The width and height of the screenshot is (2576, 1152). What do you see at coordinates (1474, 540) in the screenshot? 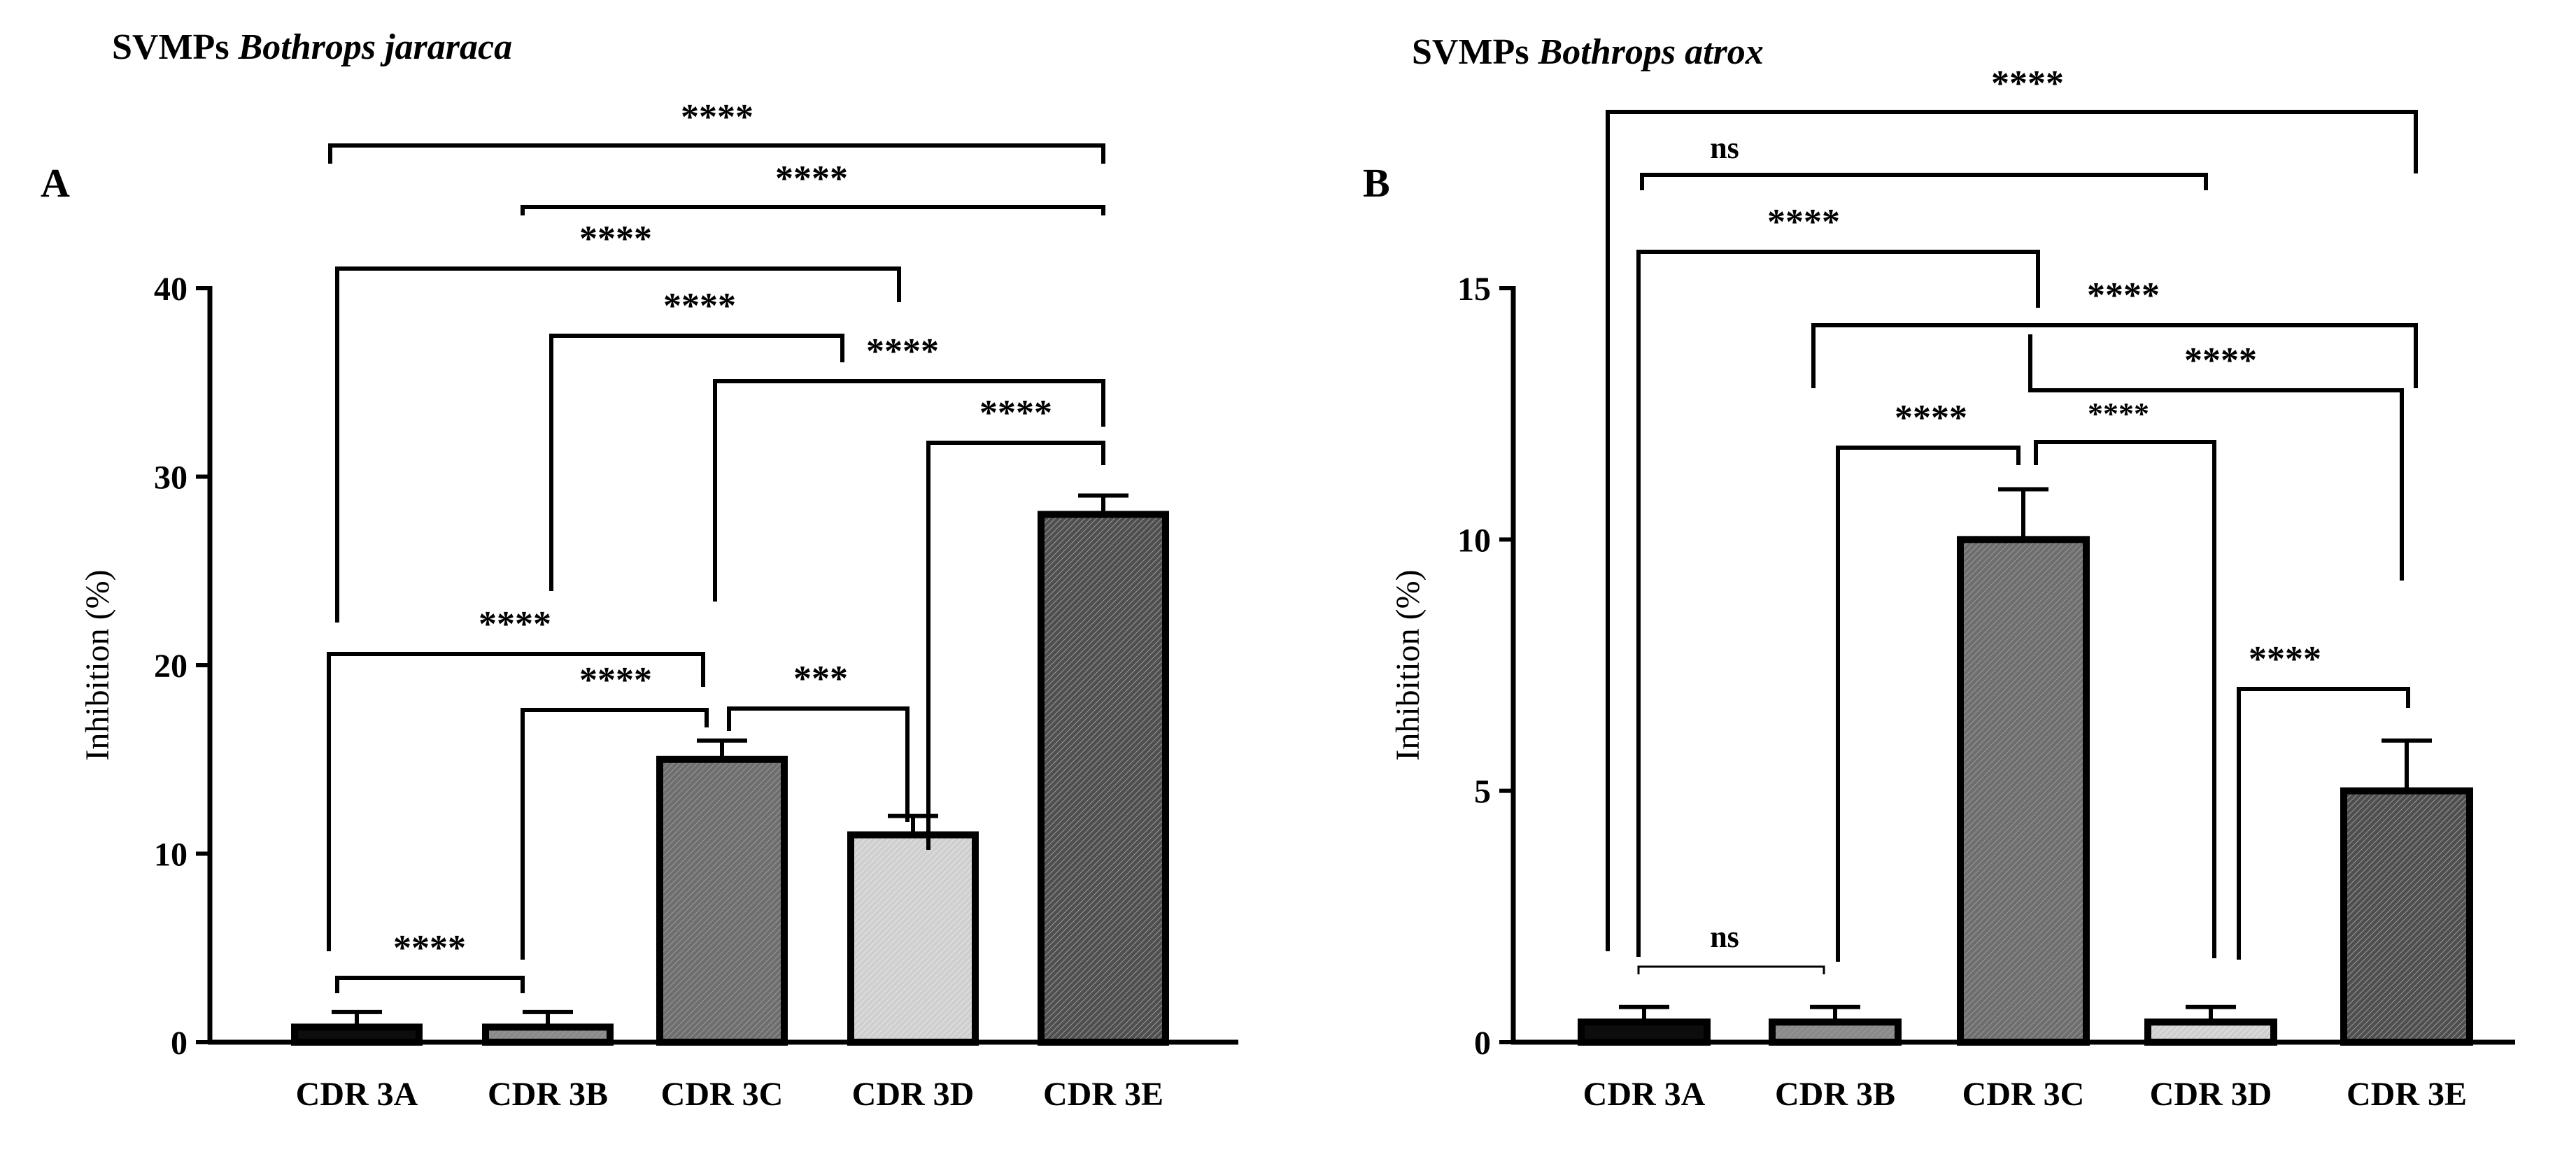
I see `chart-b-y-tick-label: 10` at bounding box center [1474, 540].